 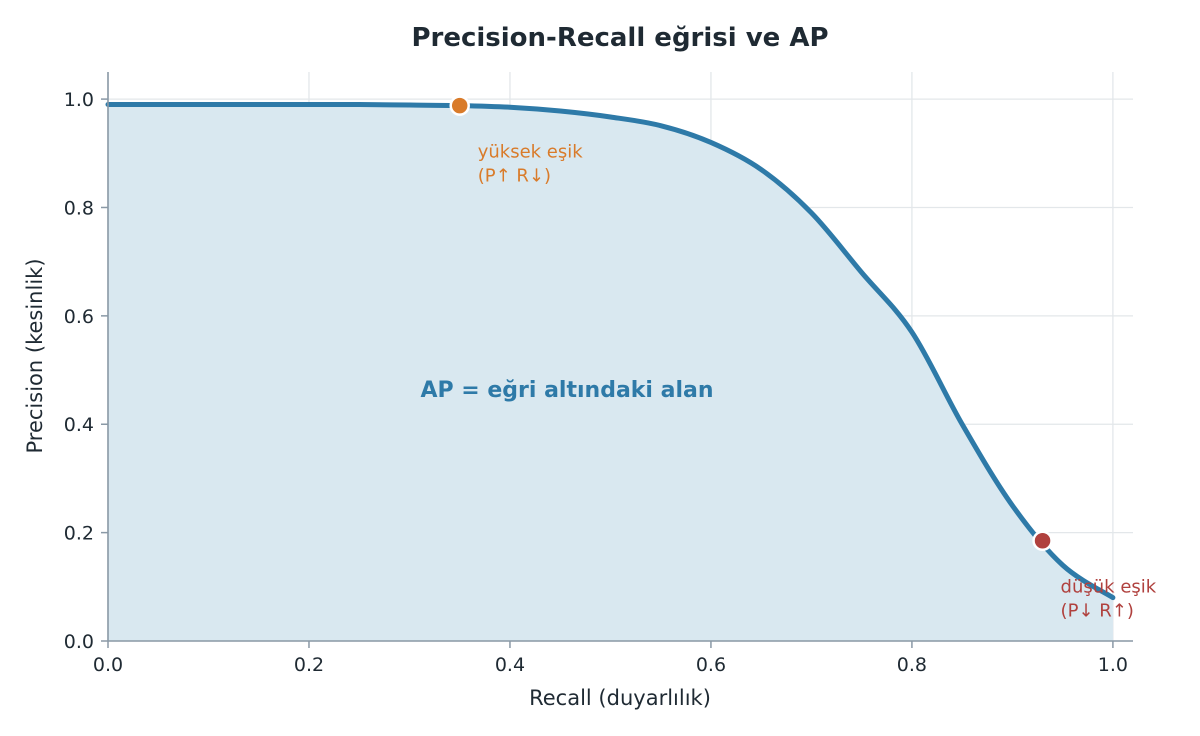 I want to click on x-tick-label: 0.4, so click(x=510, y=665).